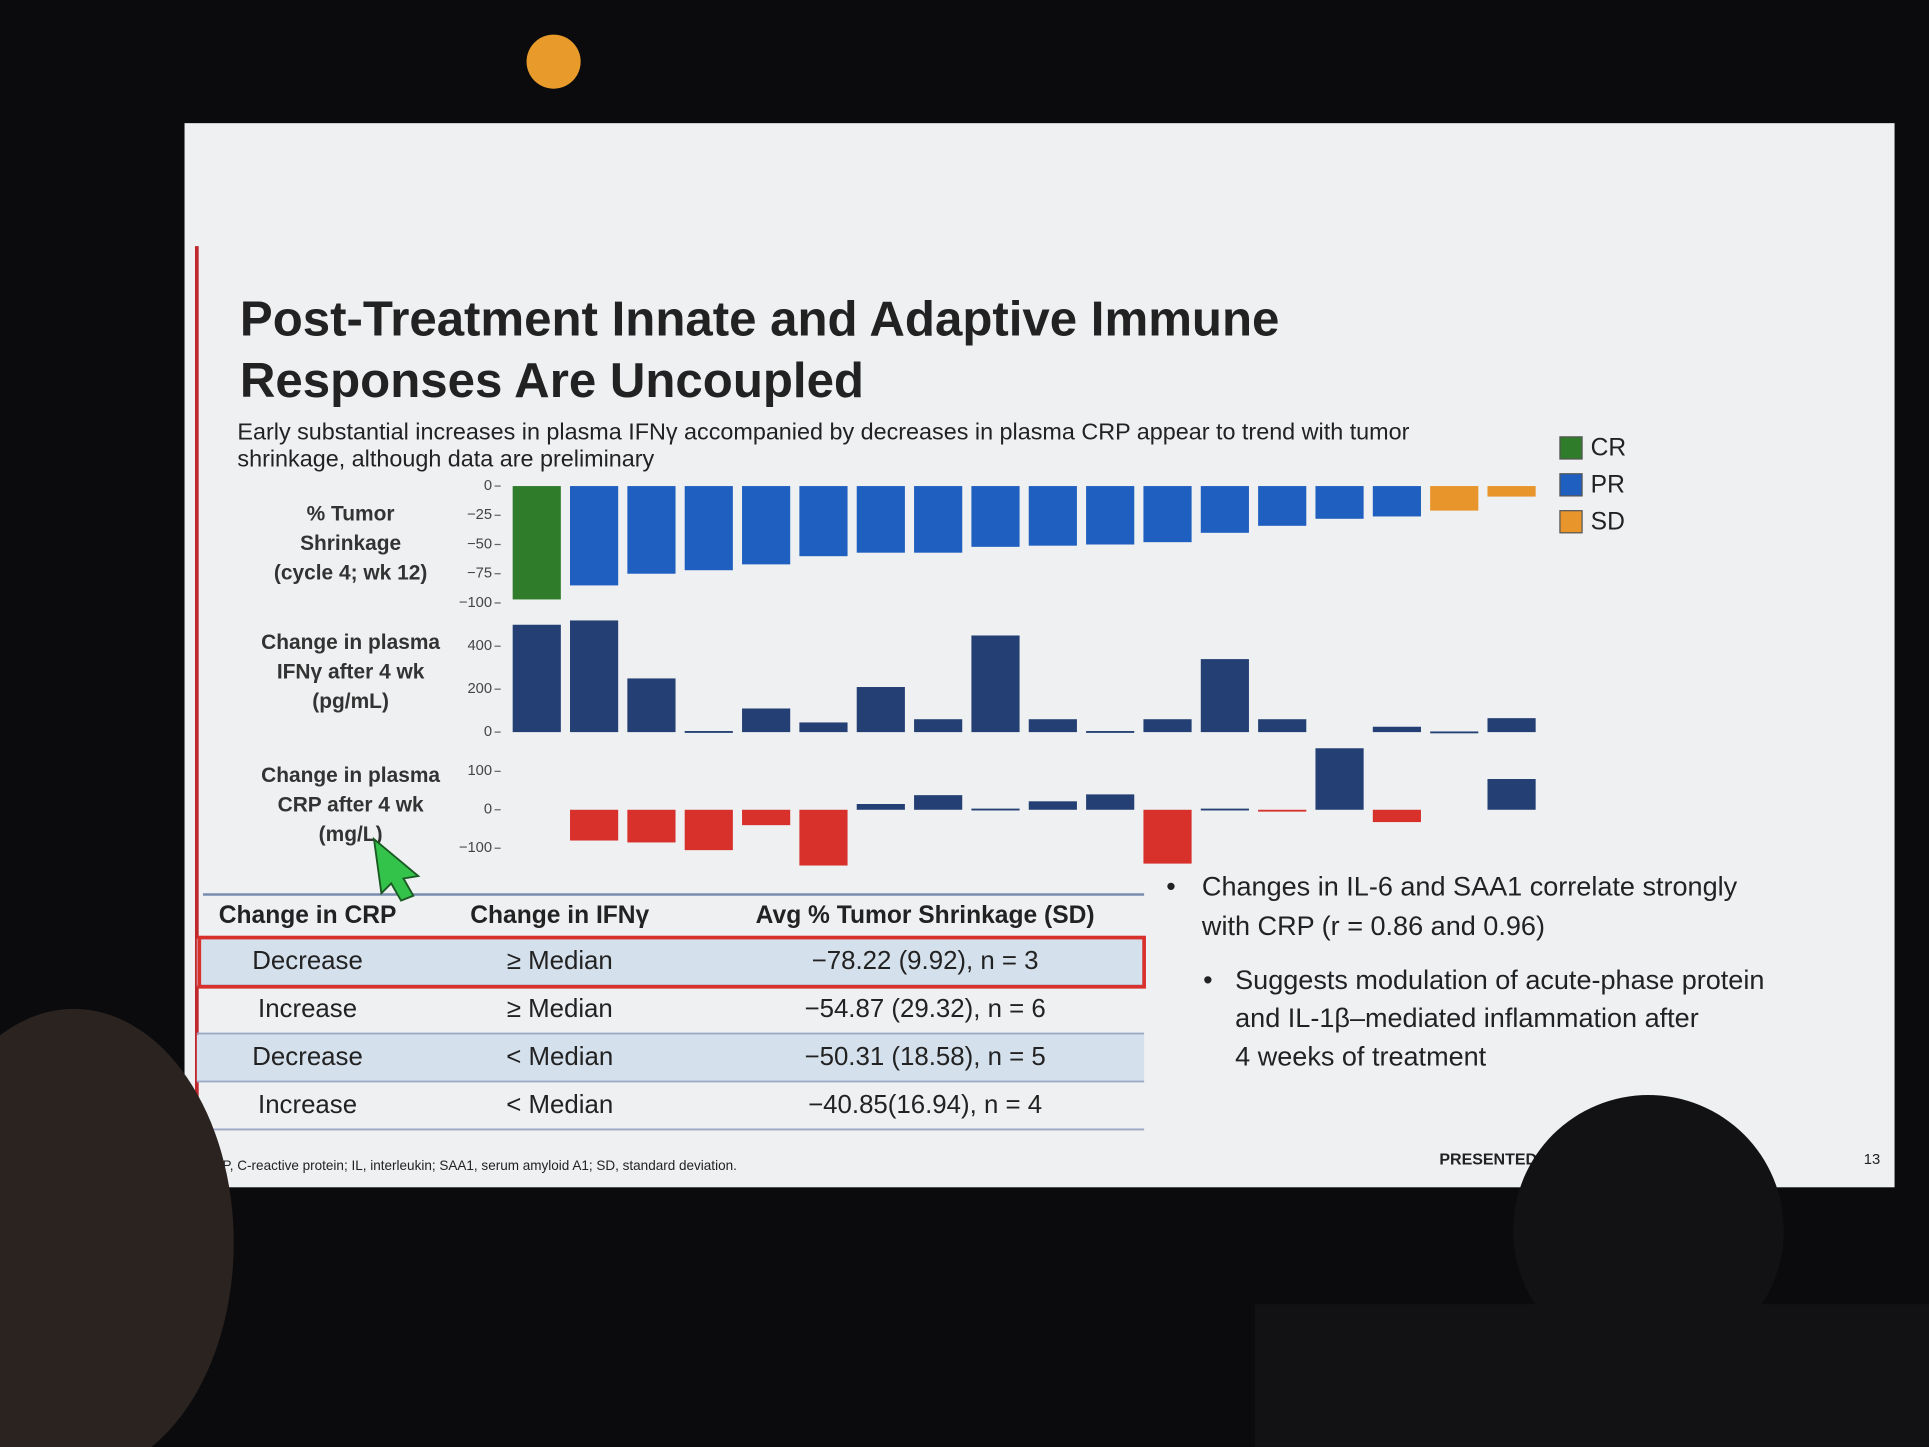 The height and width of the screenshot is (1447, 1929). Describe the element at coordinates (479, 689) in the screenshot. I see `y-tick-label: 200` at that location.